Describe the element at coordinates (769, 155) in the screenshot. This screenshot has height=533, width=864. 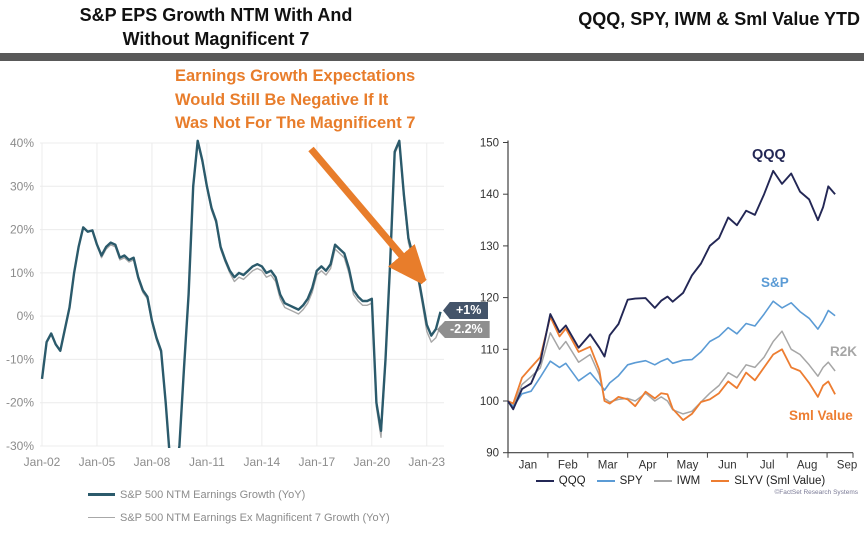
I see `series-label-qqq: QQQ` at that location.